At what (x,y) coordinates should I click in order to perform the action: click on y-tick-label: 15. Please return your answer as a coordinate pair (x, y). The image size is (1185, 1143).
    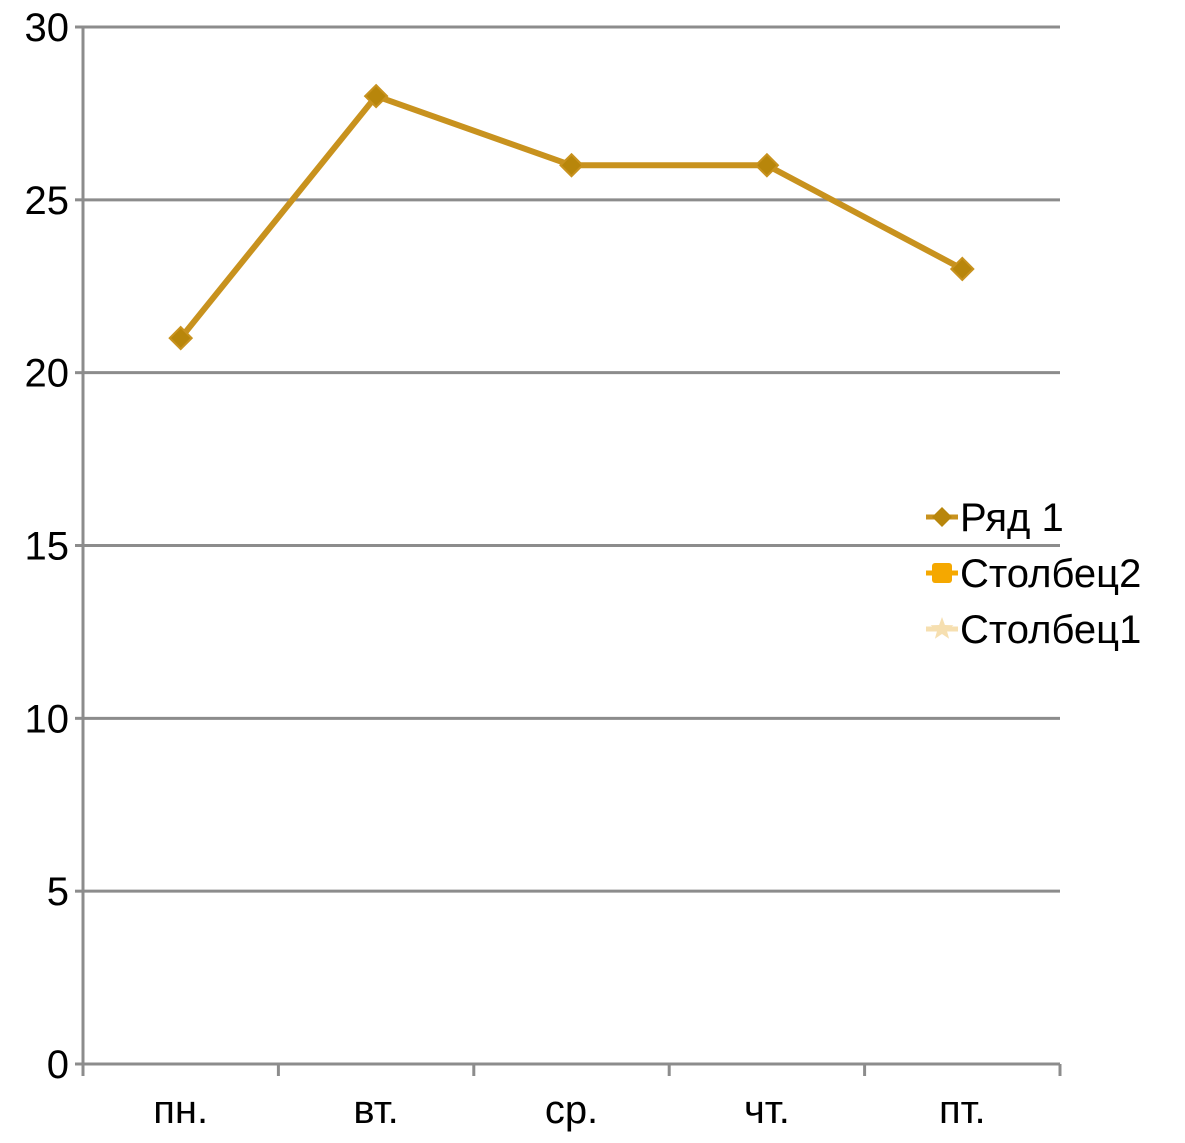
    Looking at the image, I should click on (47, 547).